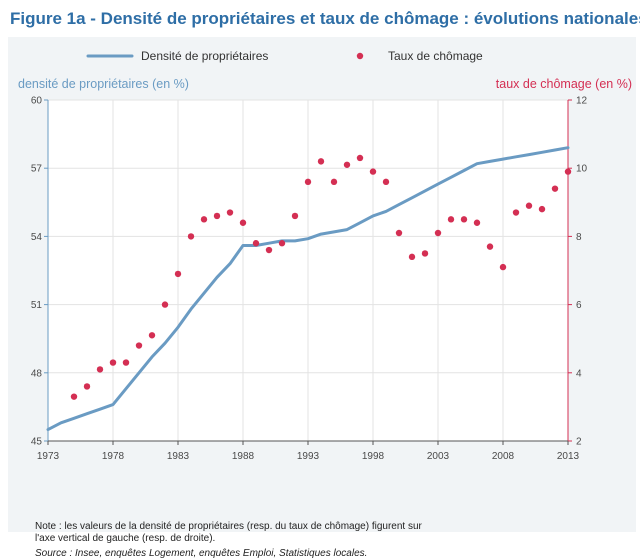 This screenshot has width=640, height=559. Describe the element at coordinates (178, 456) in the screenshot. I see `x-tick-label: 1983` at that location.